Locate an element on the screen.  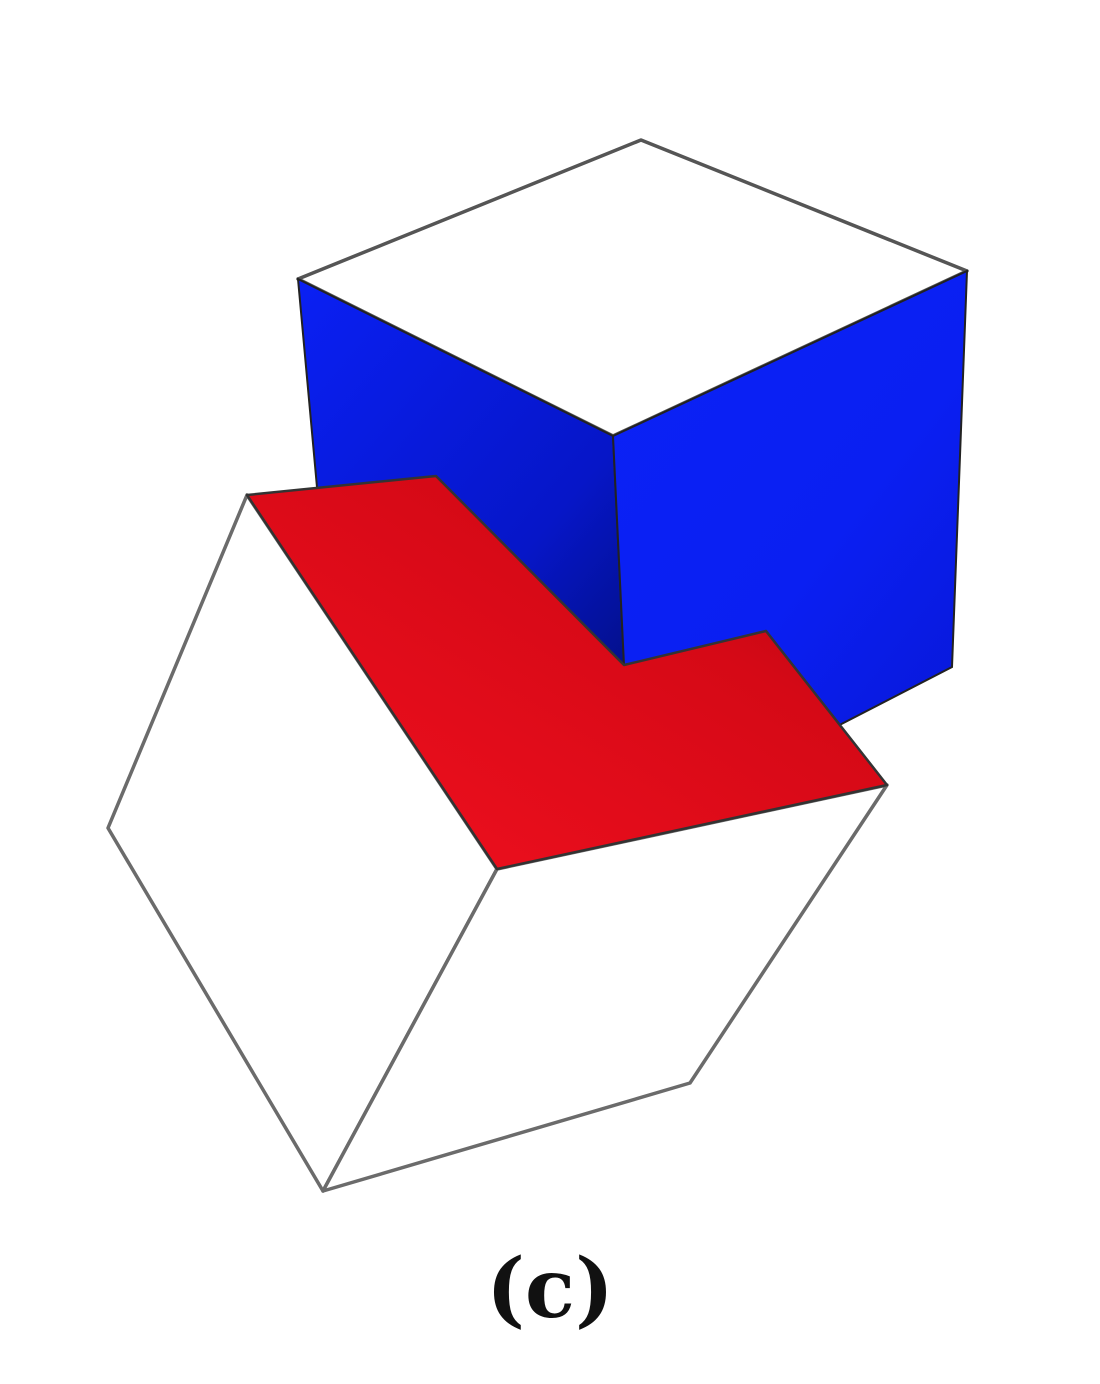
figure-caption: (c) is located at coordinates (550, 1289).